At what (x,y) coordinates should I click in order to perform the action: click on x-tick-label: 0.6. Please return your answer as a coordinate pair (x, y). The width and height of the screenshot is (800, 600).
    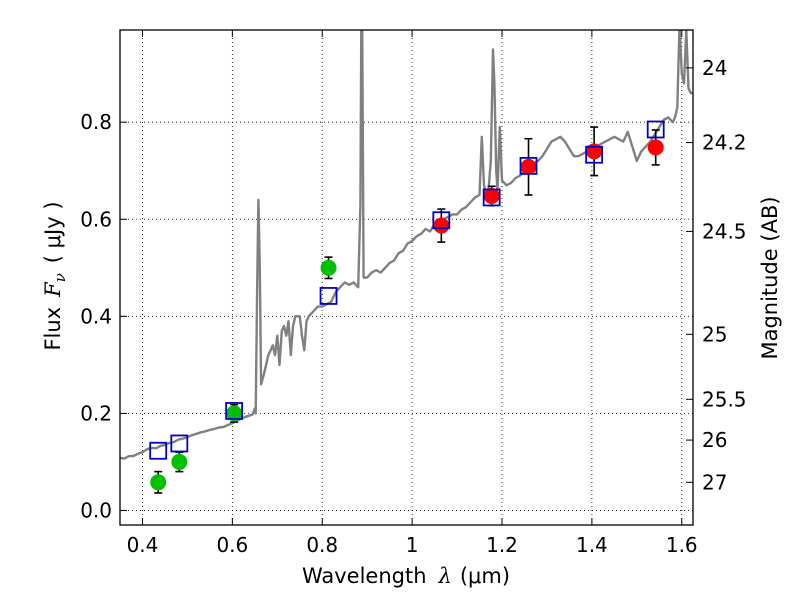
    Looking at the image, I should click on (232, 545).